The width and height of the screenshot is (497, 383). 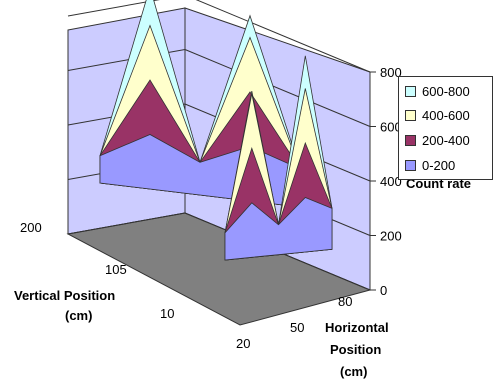 I want to click on z-tick-label: 400, so click(x=391, y=181).